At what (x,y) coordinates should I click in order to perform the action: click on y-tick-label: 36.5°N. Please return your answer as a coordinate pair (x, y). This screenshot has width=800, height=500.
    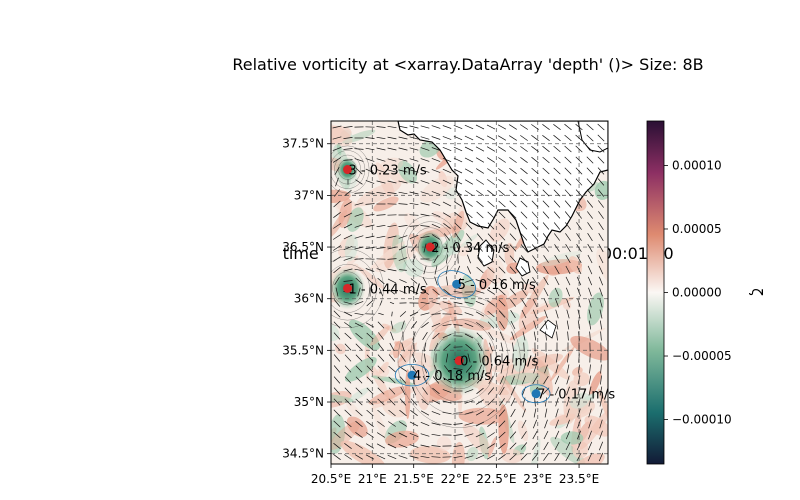
    Looking at the image, I should click on (303, 247).